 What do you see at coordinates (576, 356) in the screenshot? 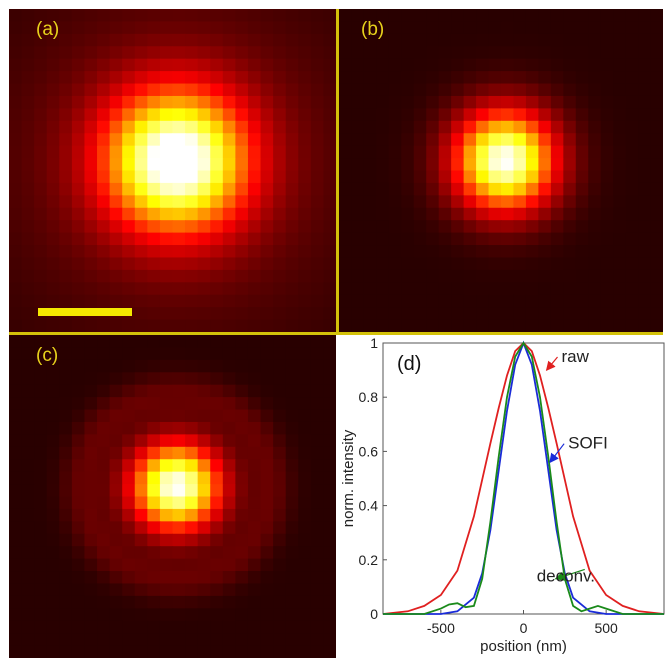
I see `annotation-label: raw` at bounding box center [576, 356].